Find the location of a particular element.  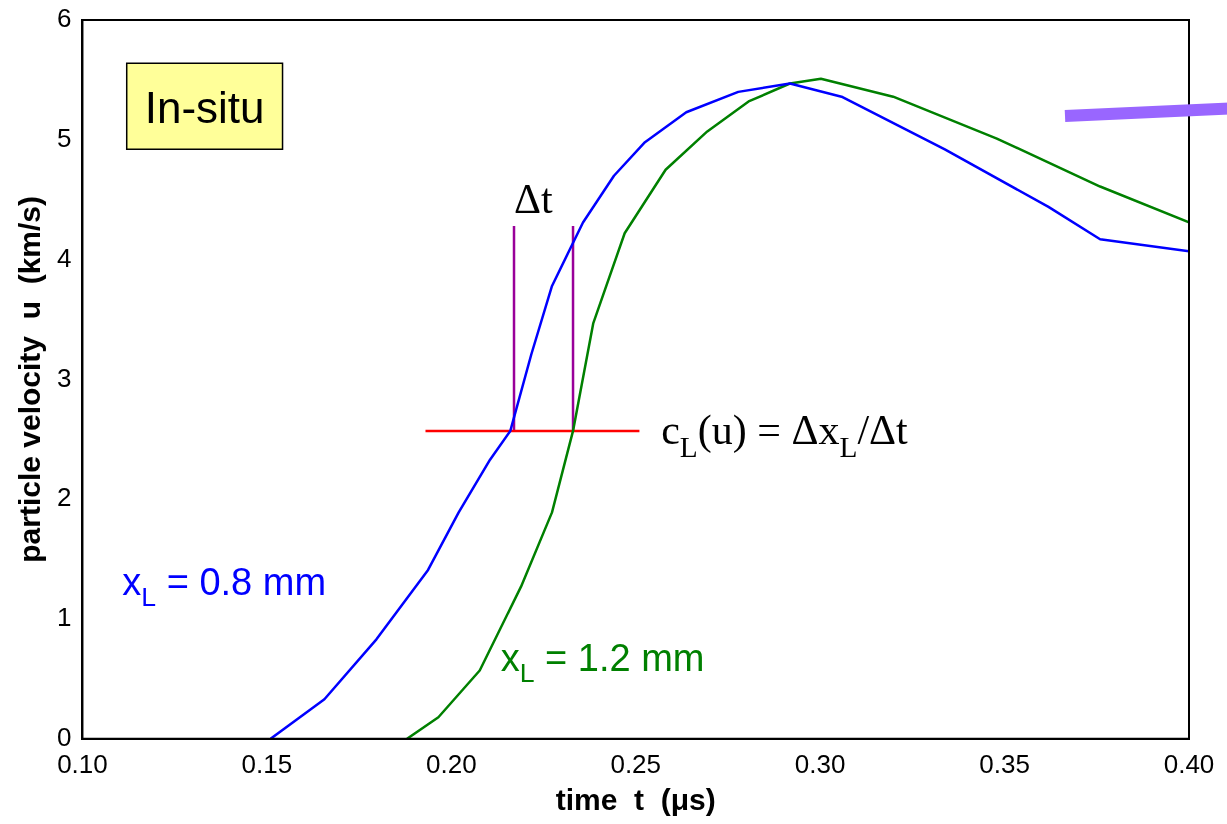

y-tick-label: 5 is located at coordinates (64, 137).